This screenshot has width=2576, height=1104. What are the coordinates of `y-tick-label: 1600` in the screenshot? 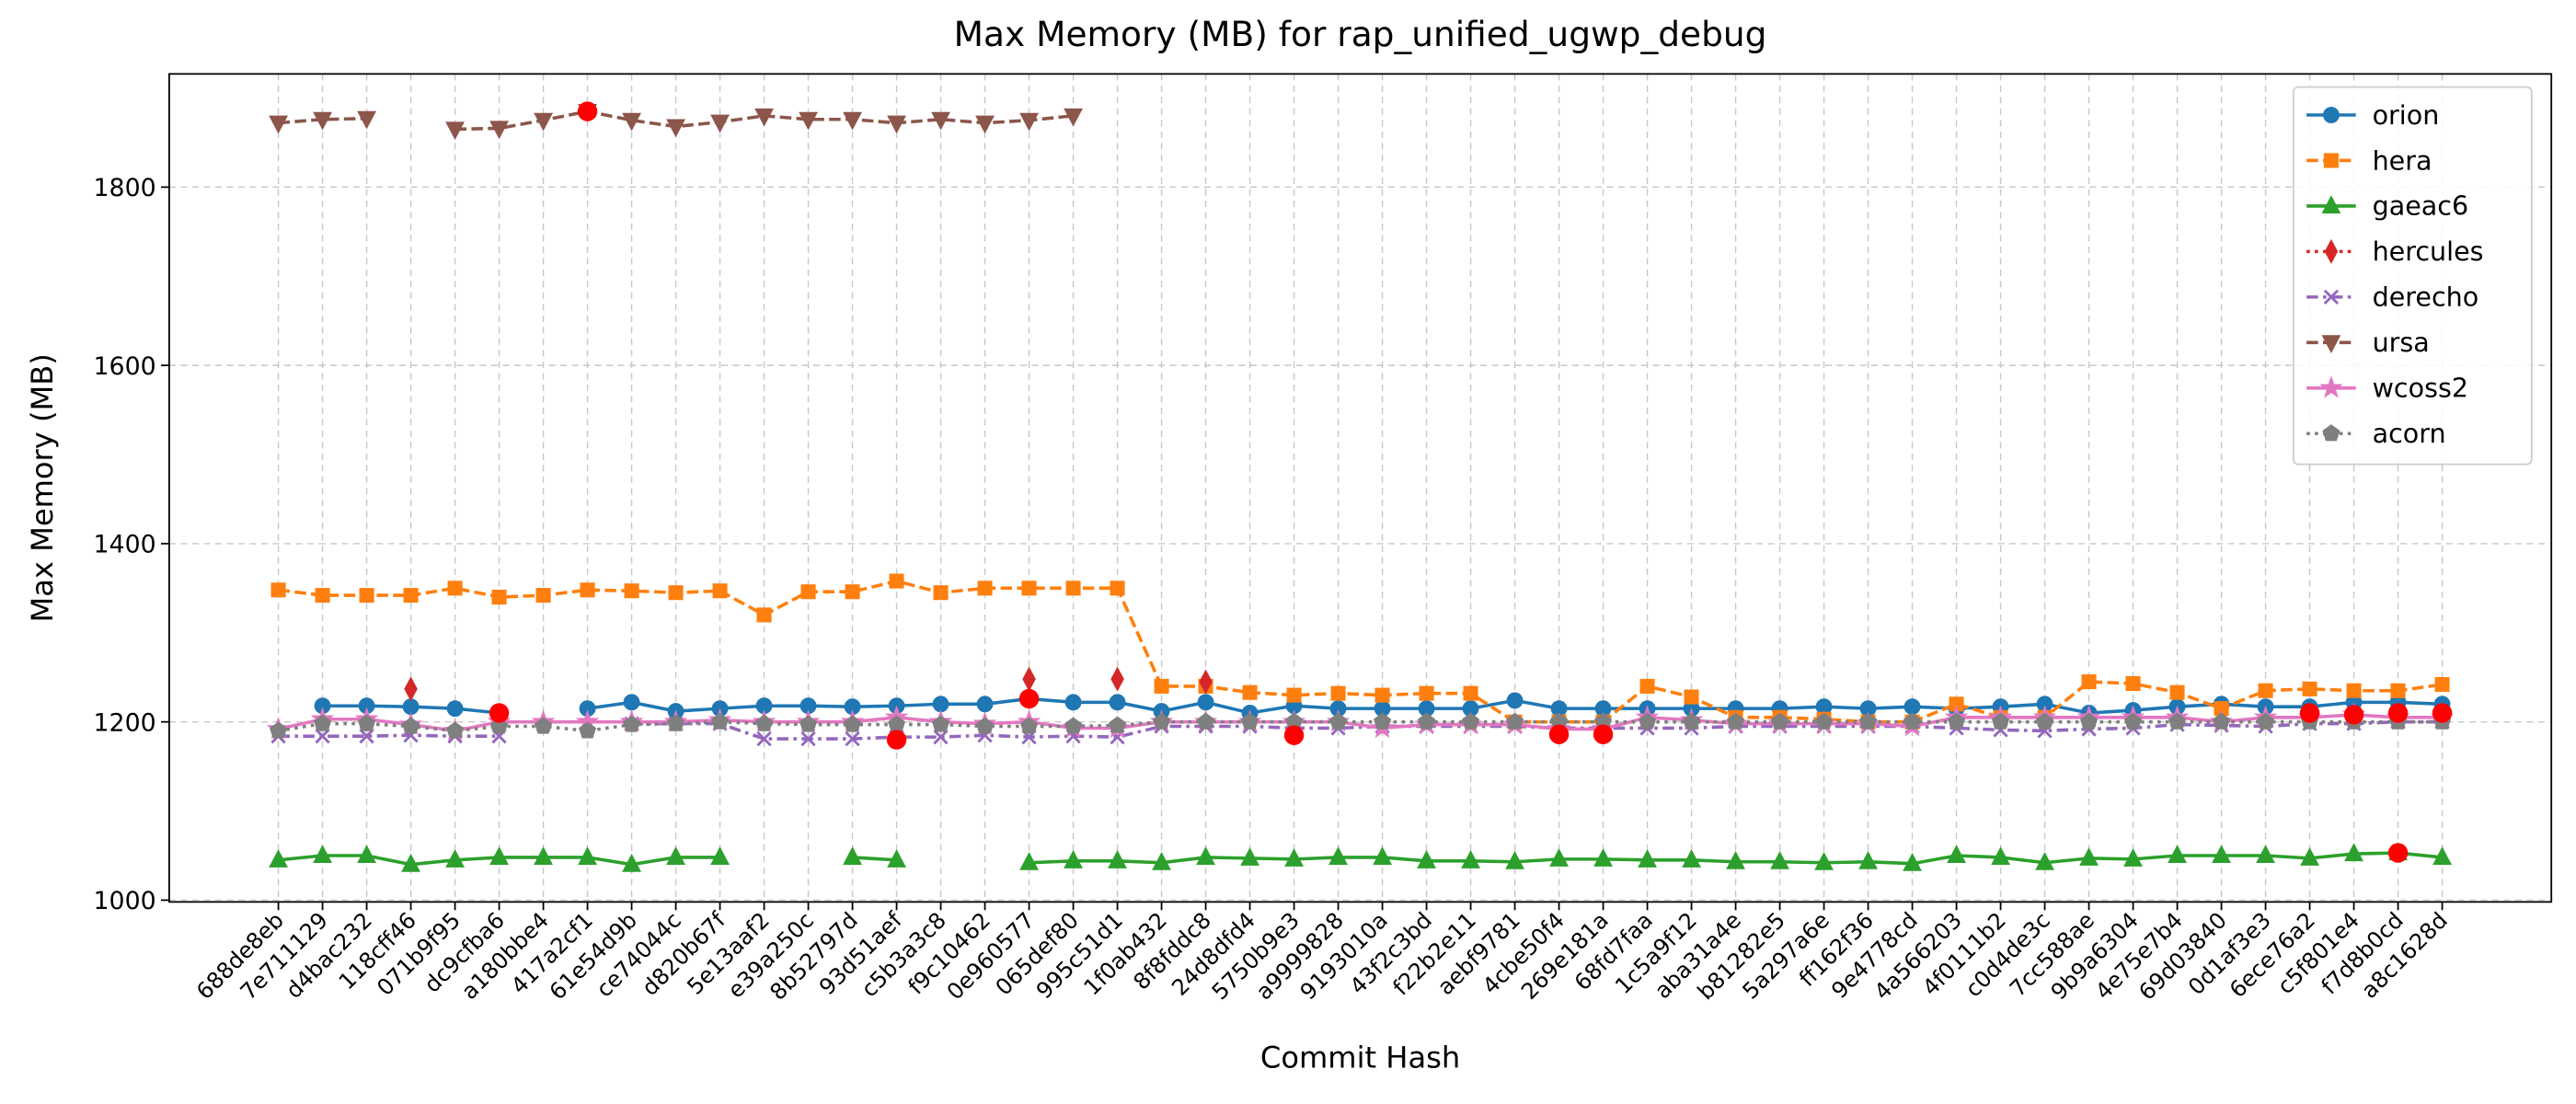 It's located at (125, 366).